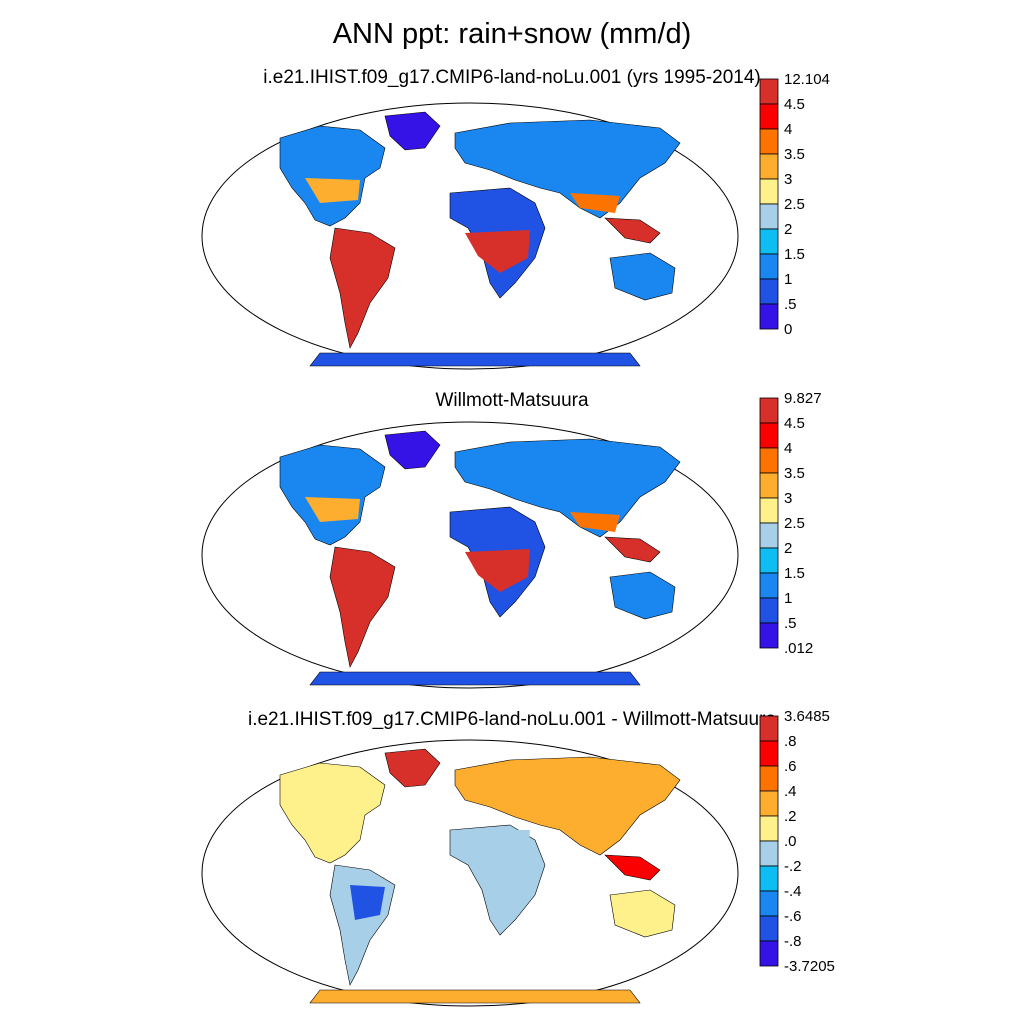 This screenshot has width=1024, height=1024. I want to click on land-sahara-diff, so click(500, 843).